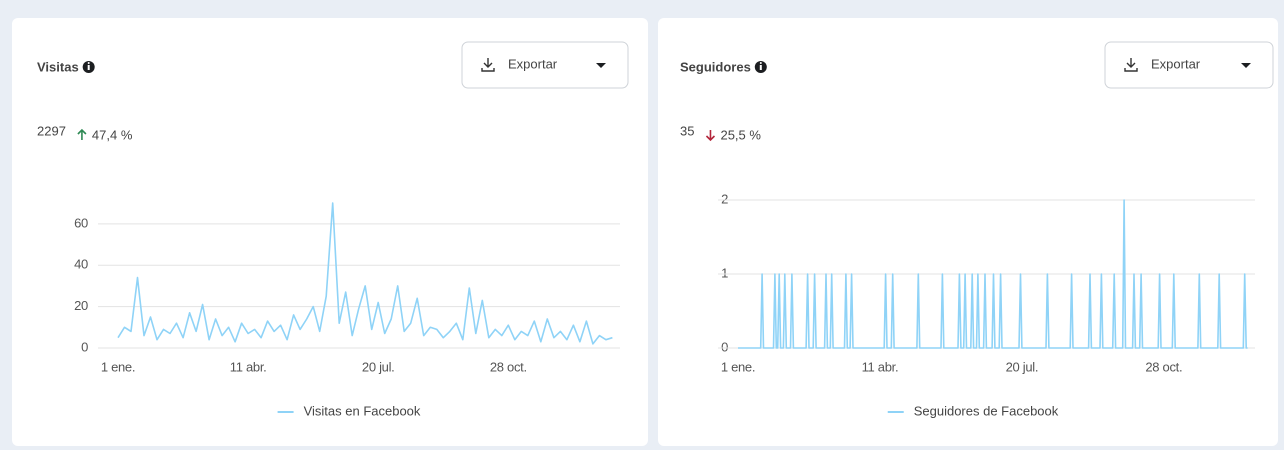 The image size is (1284, 450). Describe the element at coordinates (740, 134) in the screenshot. I see `change-value: 25,5 %` at that location.